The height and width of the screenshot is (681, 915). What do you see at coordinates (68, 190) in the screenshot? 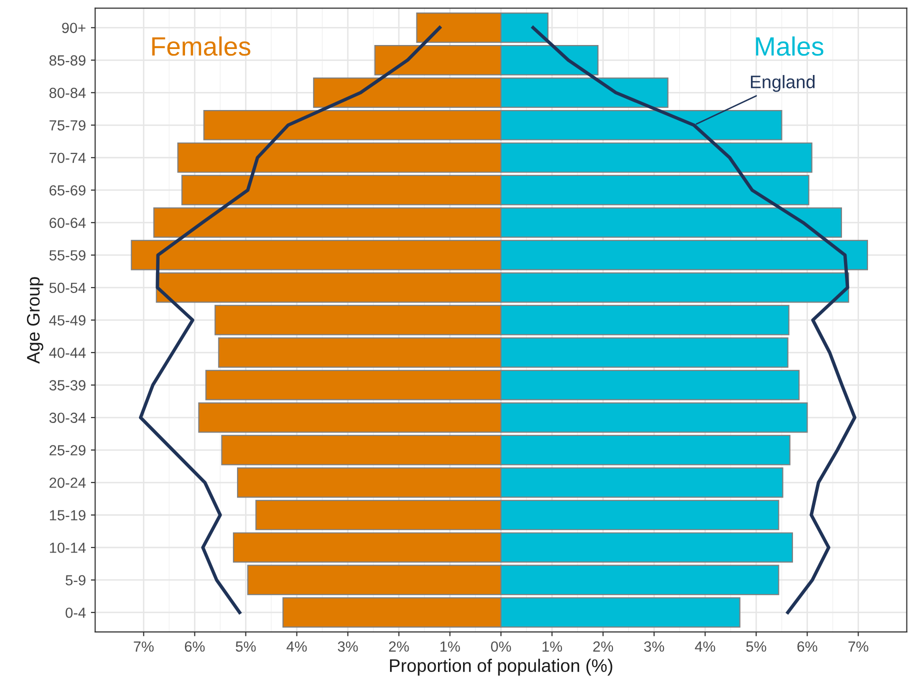
I see `y-tick-label: 65-69` at bounding box center [68, 190].